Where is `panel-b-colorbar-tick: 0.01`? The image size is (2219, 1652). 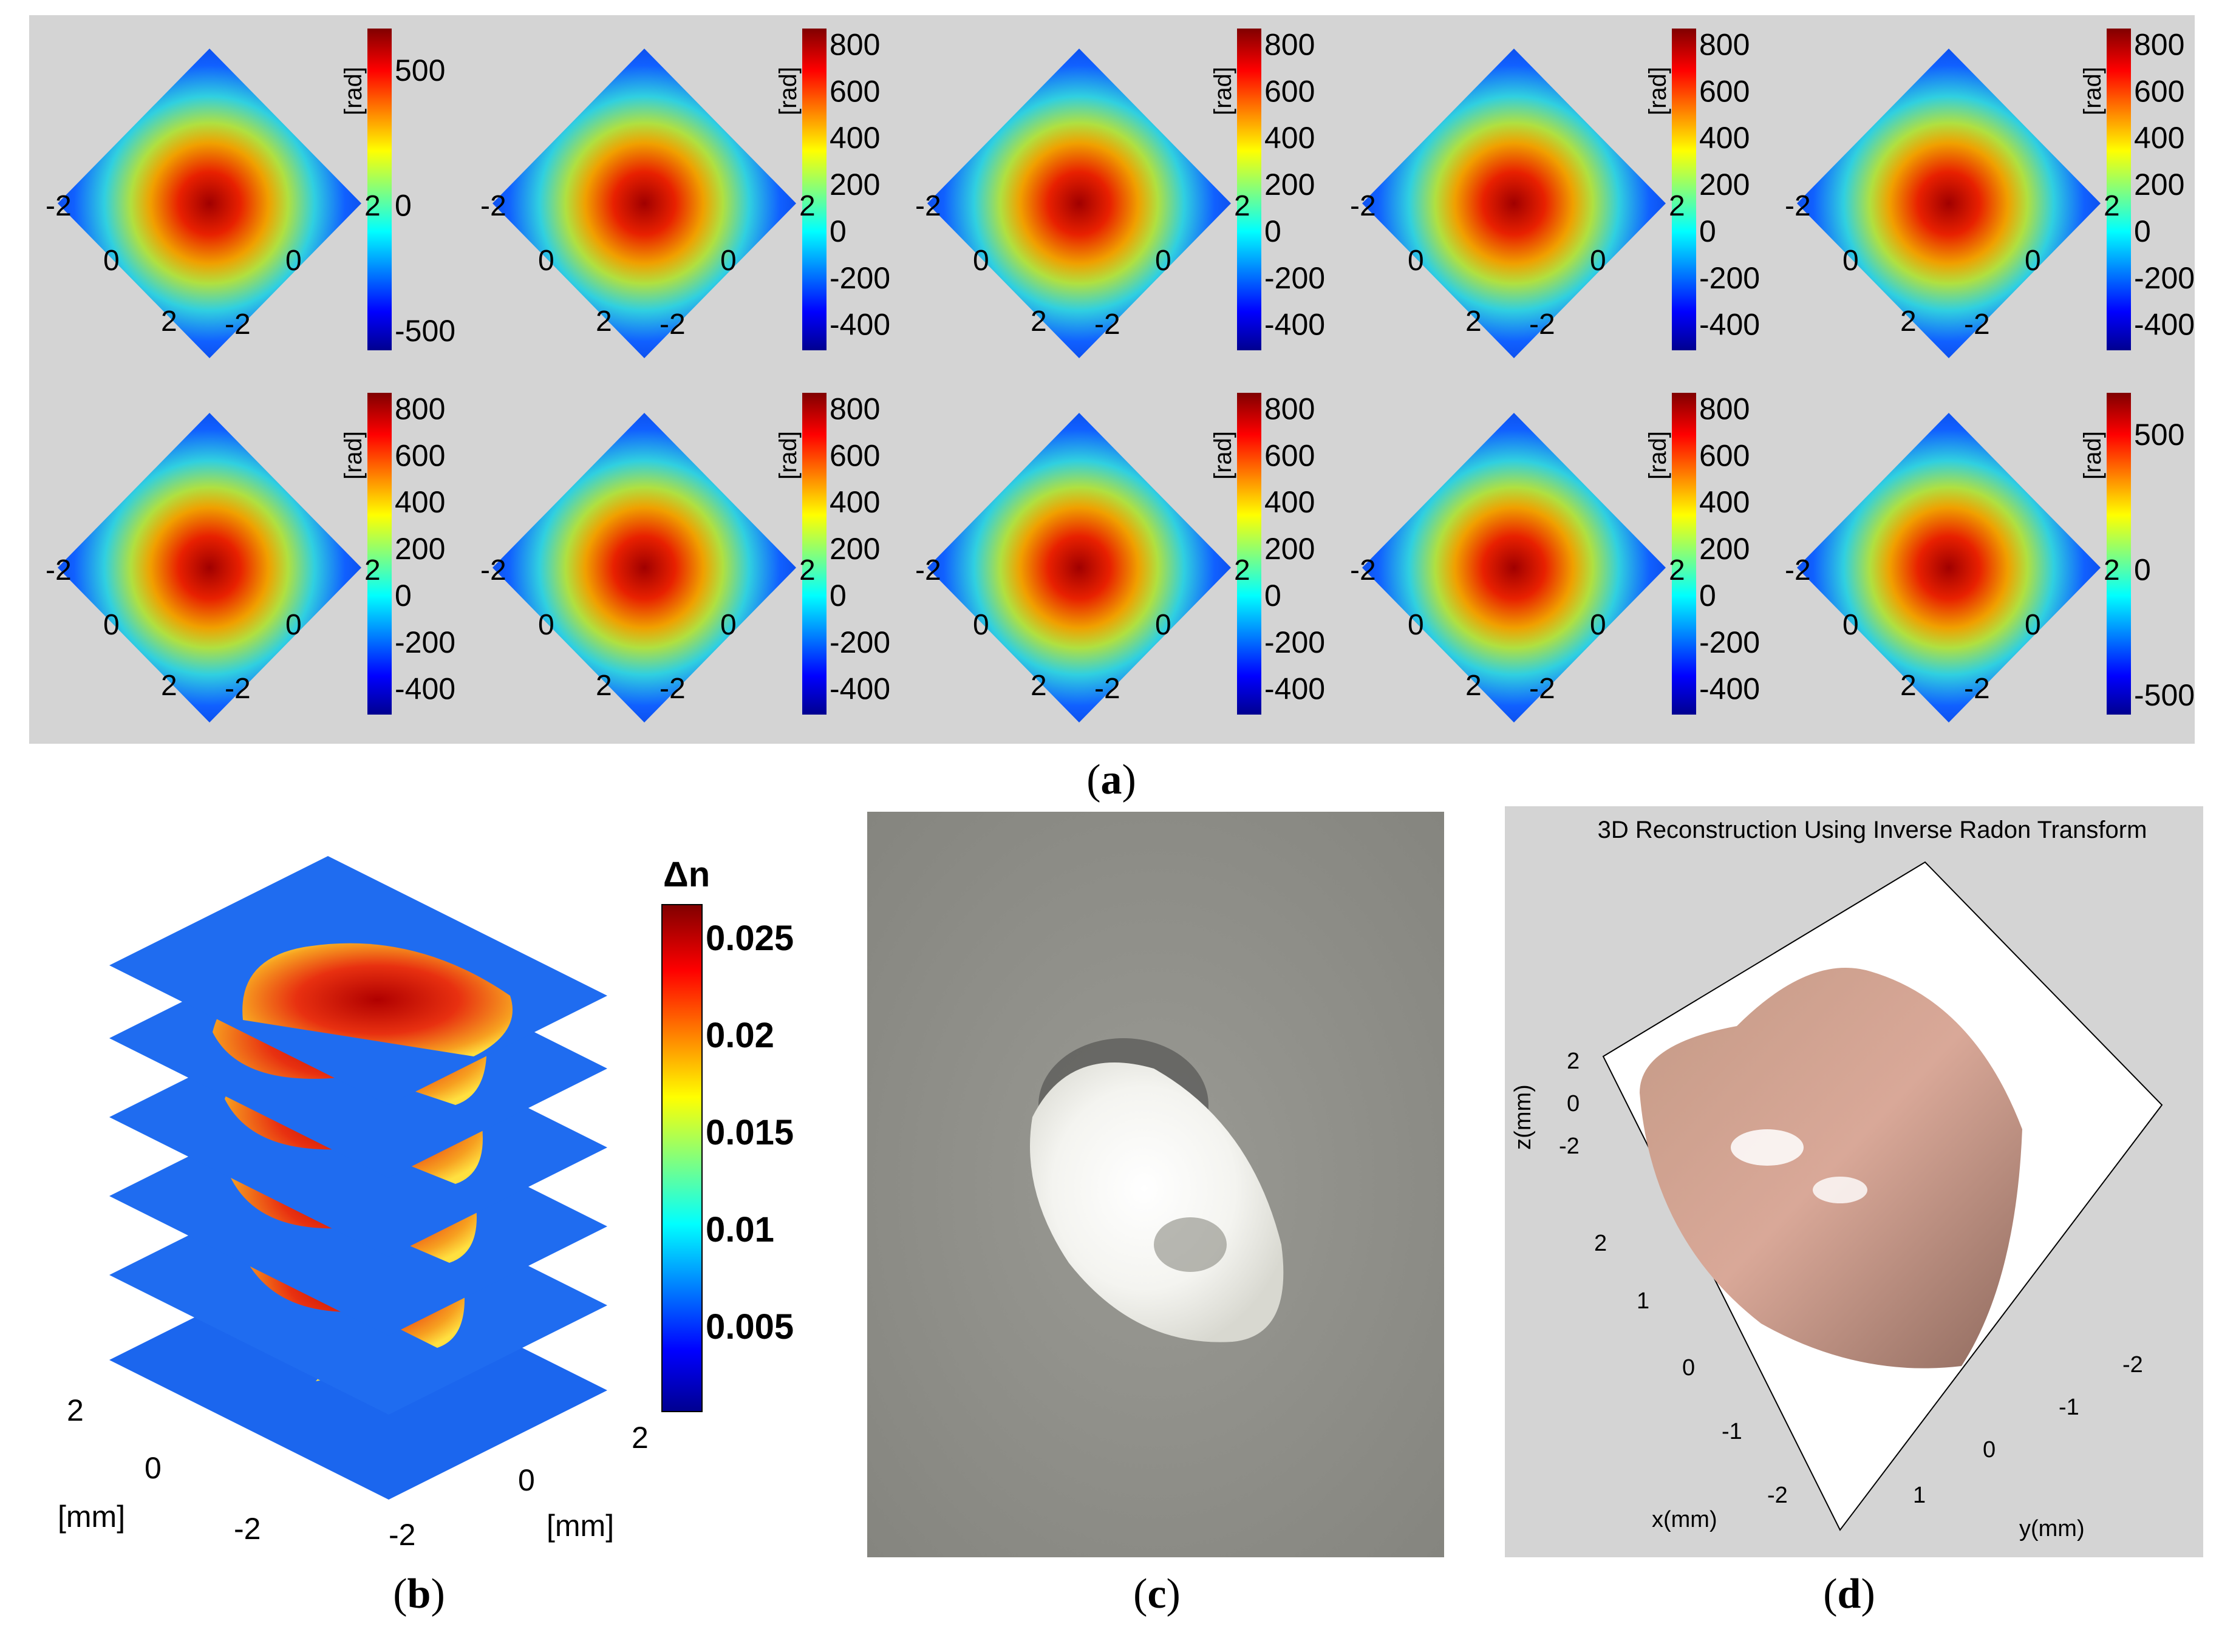 panel-b-colorbar-tick: 0.01 is located at coordinates (740, 1229).